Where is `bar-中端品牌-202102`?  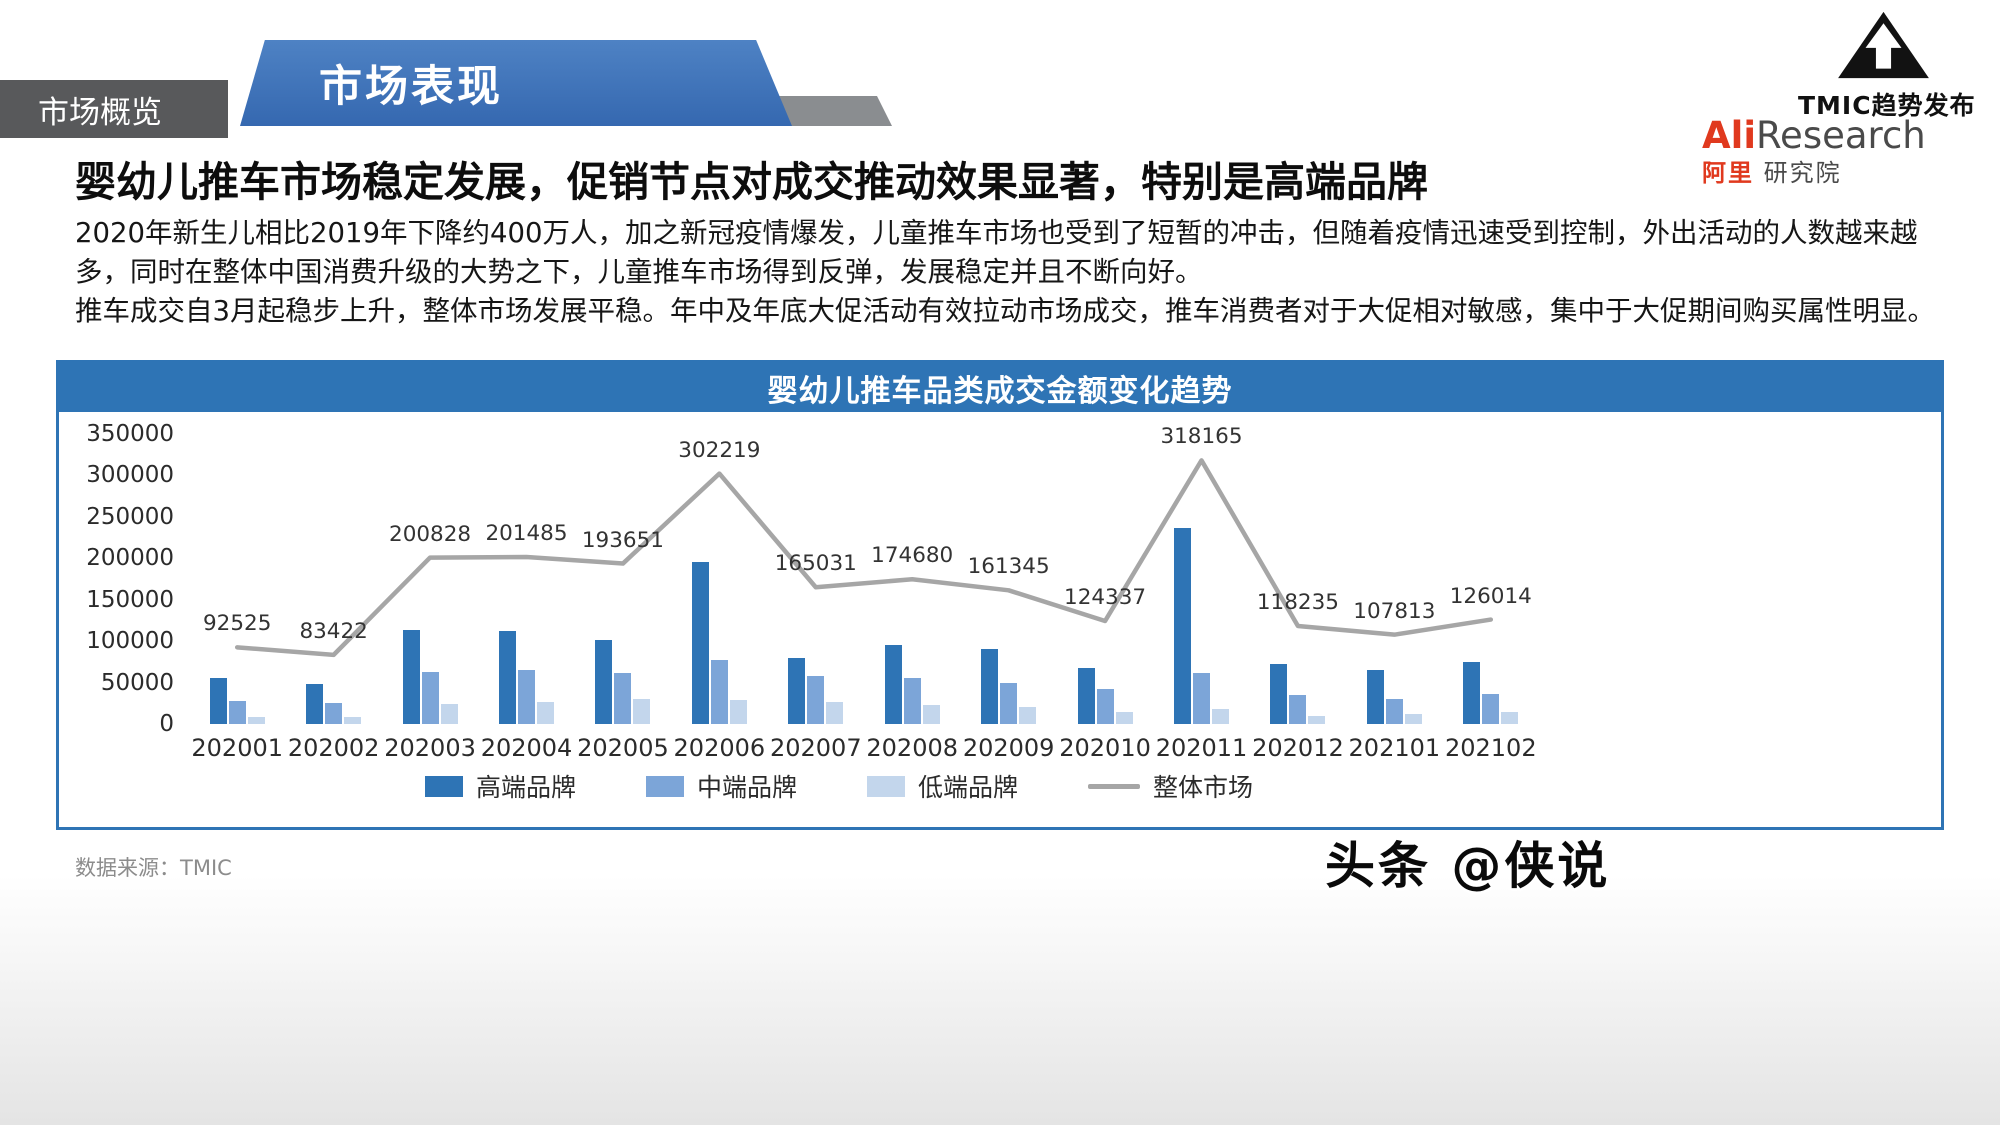 bar-中端品牌-202102 is located at coordinates (1491, 709).